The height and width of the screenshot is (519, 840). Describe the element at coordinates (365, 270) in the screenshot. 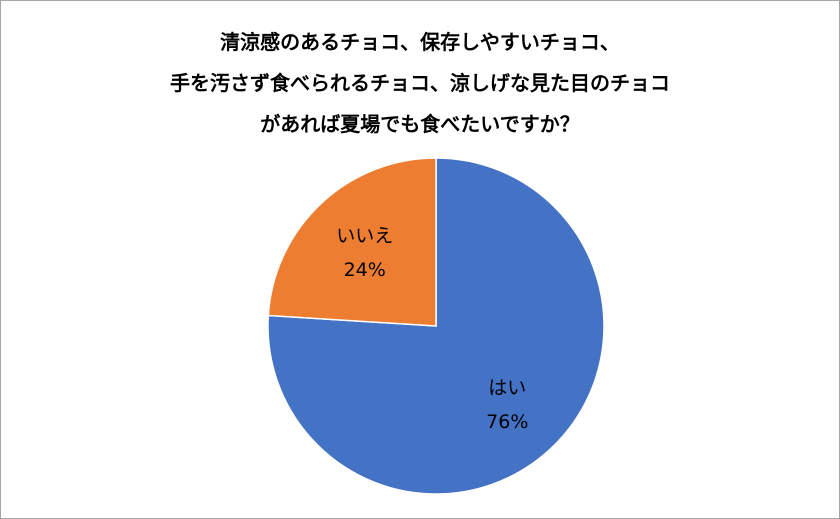

I see `slice-value-label-1: 24%` at that location.